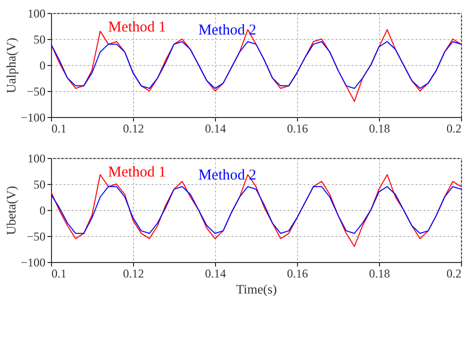 Image resolution: width=474 pixels, height=341 pixels. Describe the element at coordinates (11, 66) in the screenshot. I see `y-axis-title: Ualpha(V)` at that location.